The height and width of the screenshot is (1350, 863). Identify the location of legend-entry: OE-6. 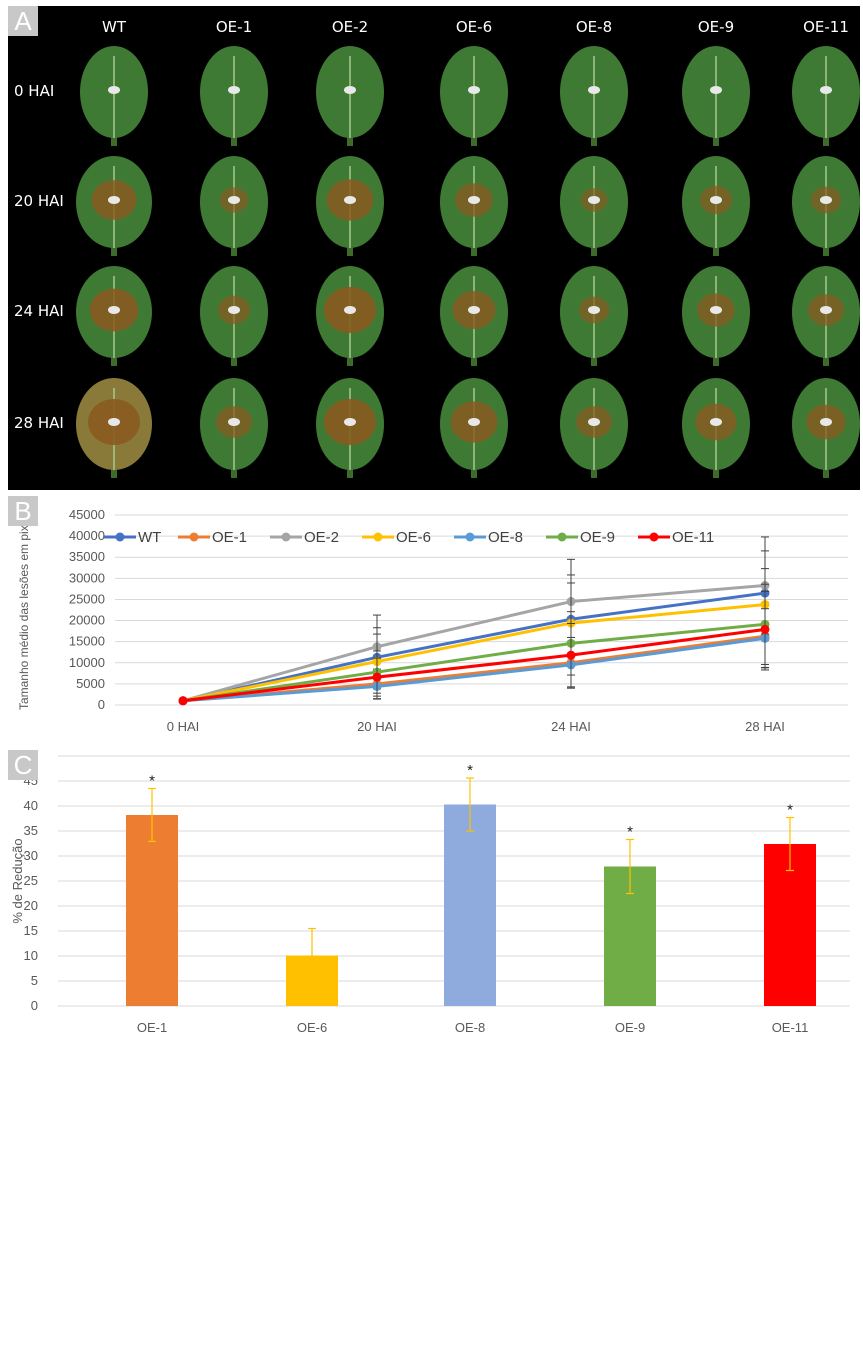
(396, 537).